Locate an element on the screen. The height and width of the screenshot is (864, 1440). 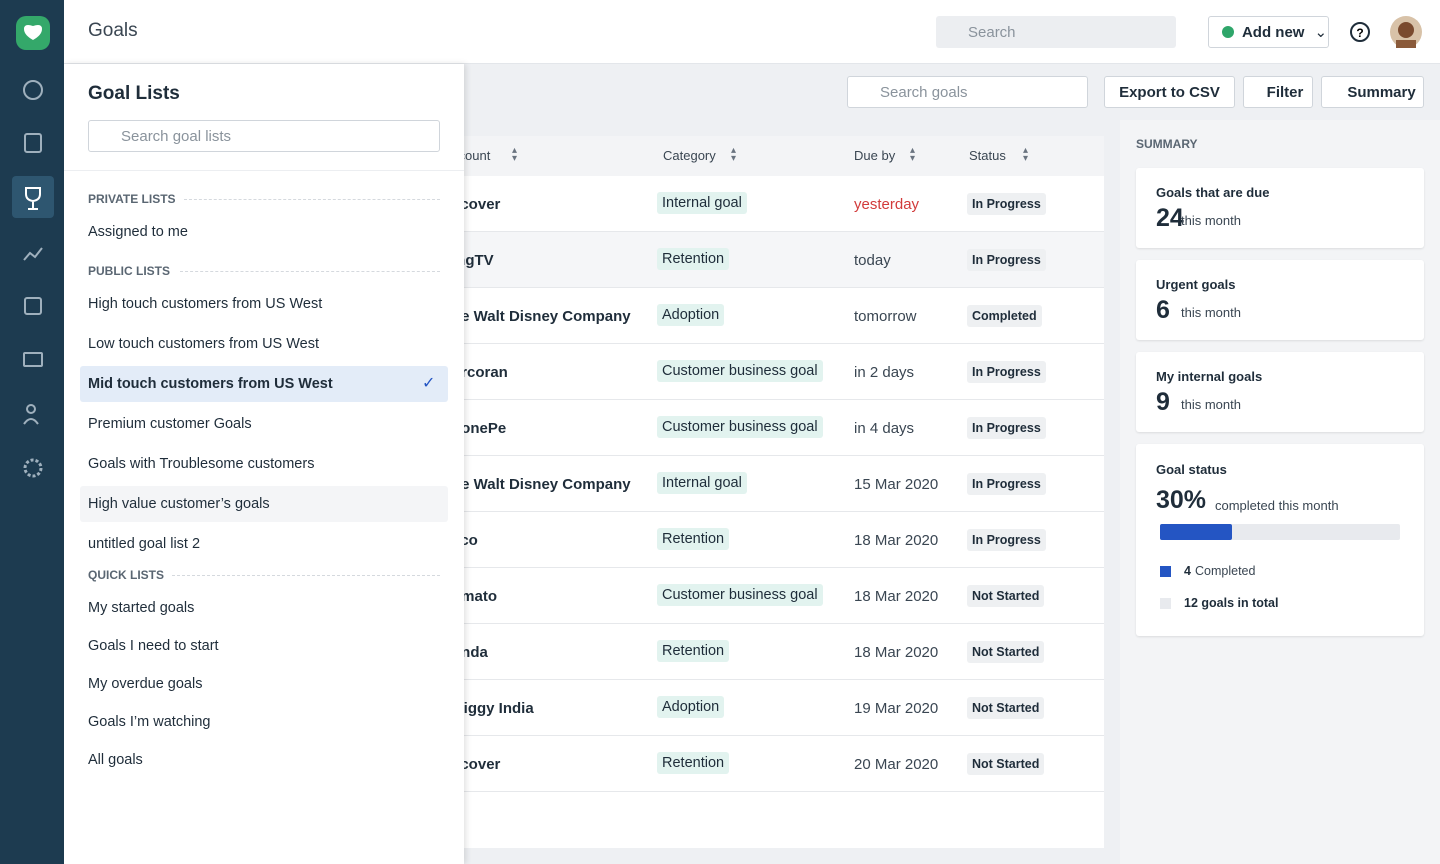
account-name: omato is located at coordinates (480, 596).